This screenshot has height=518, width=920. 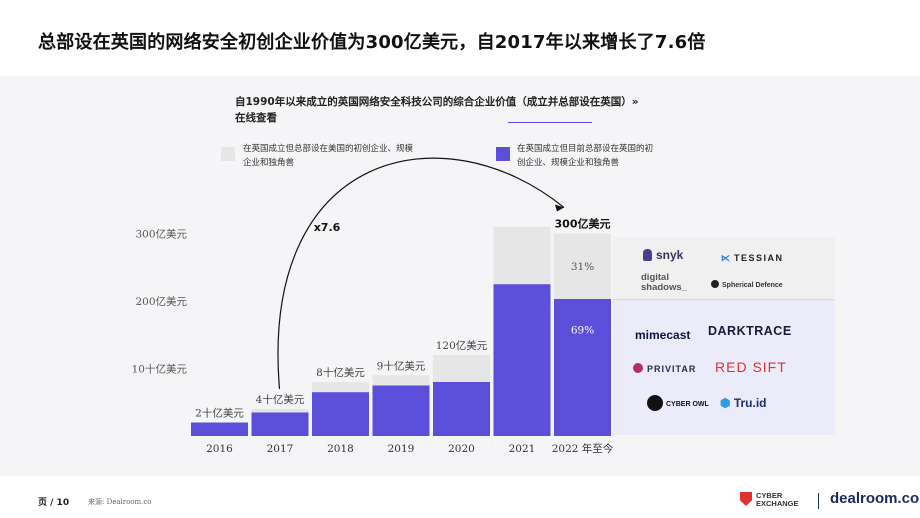 I want to click on logo-snyk-text: snyk, so click(x=670, y=255).